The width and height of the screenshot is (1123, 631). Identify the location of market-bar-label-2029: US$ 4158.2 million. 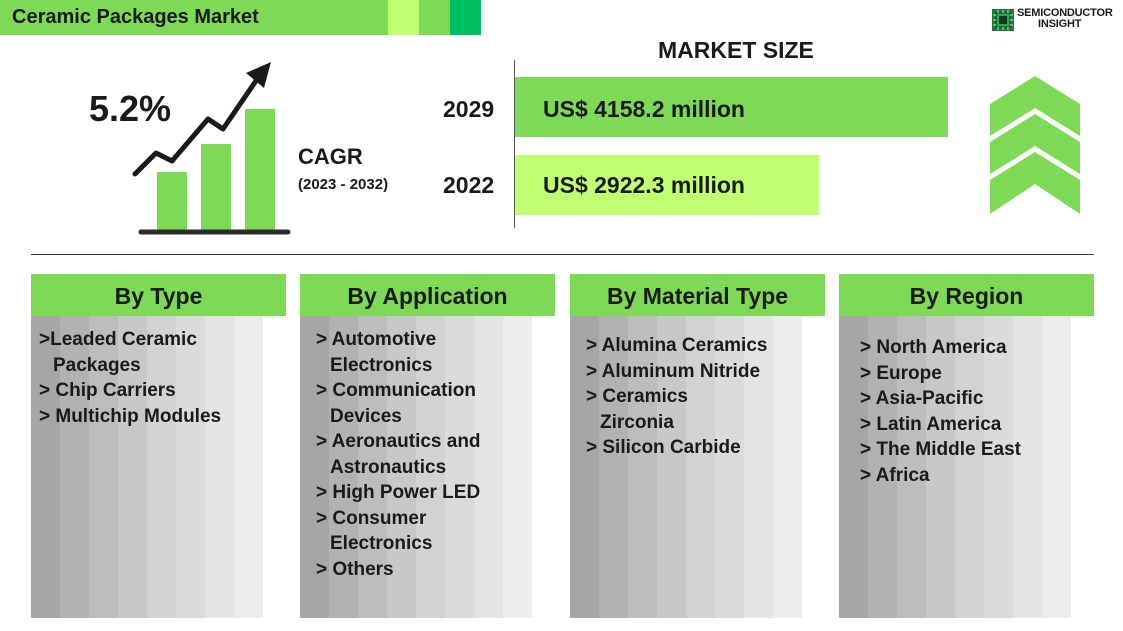
(644, 109).